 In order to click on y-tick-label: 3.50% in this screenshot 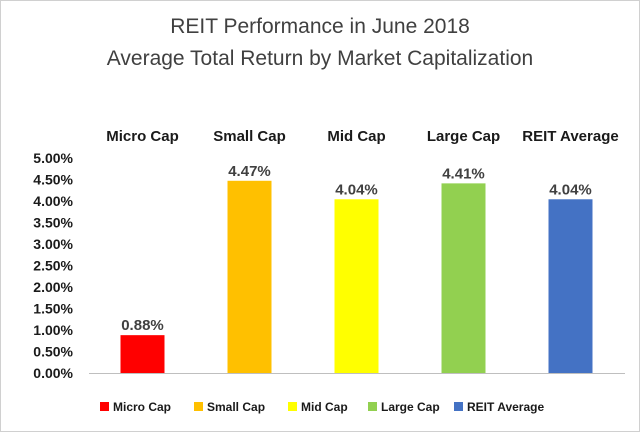, I will do `click(53, 223)`.